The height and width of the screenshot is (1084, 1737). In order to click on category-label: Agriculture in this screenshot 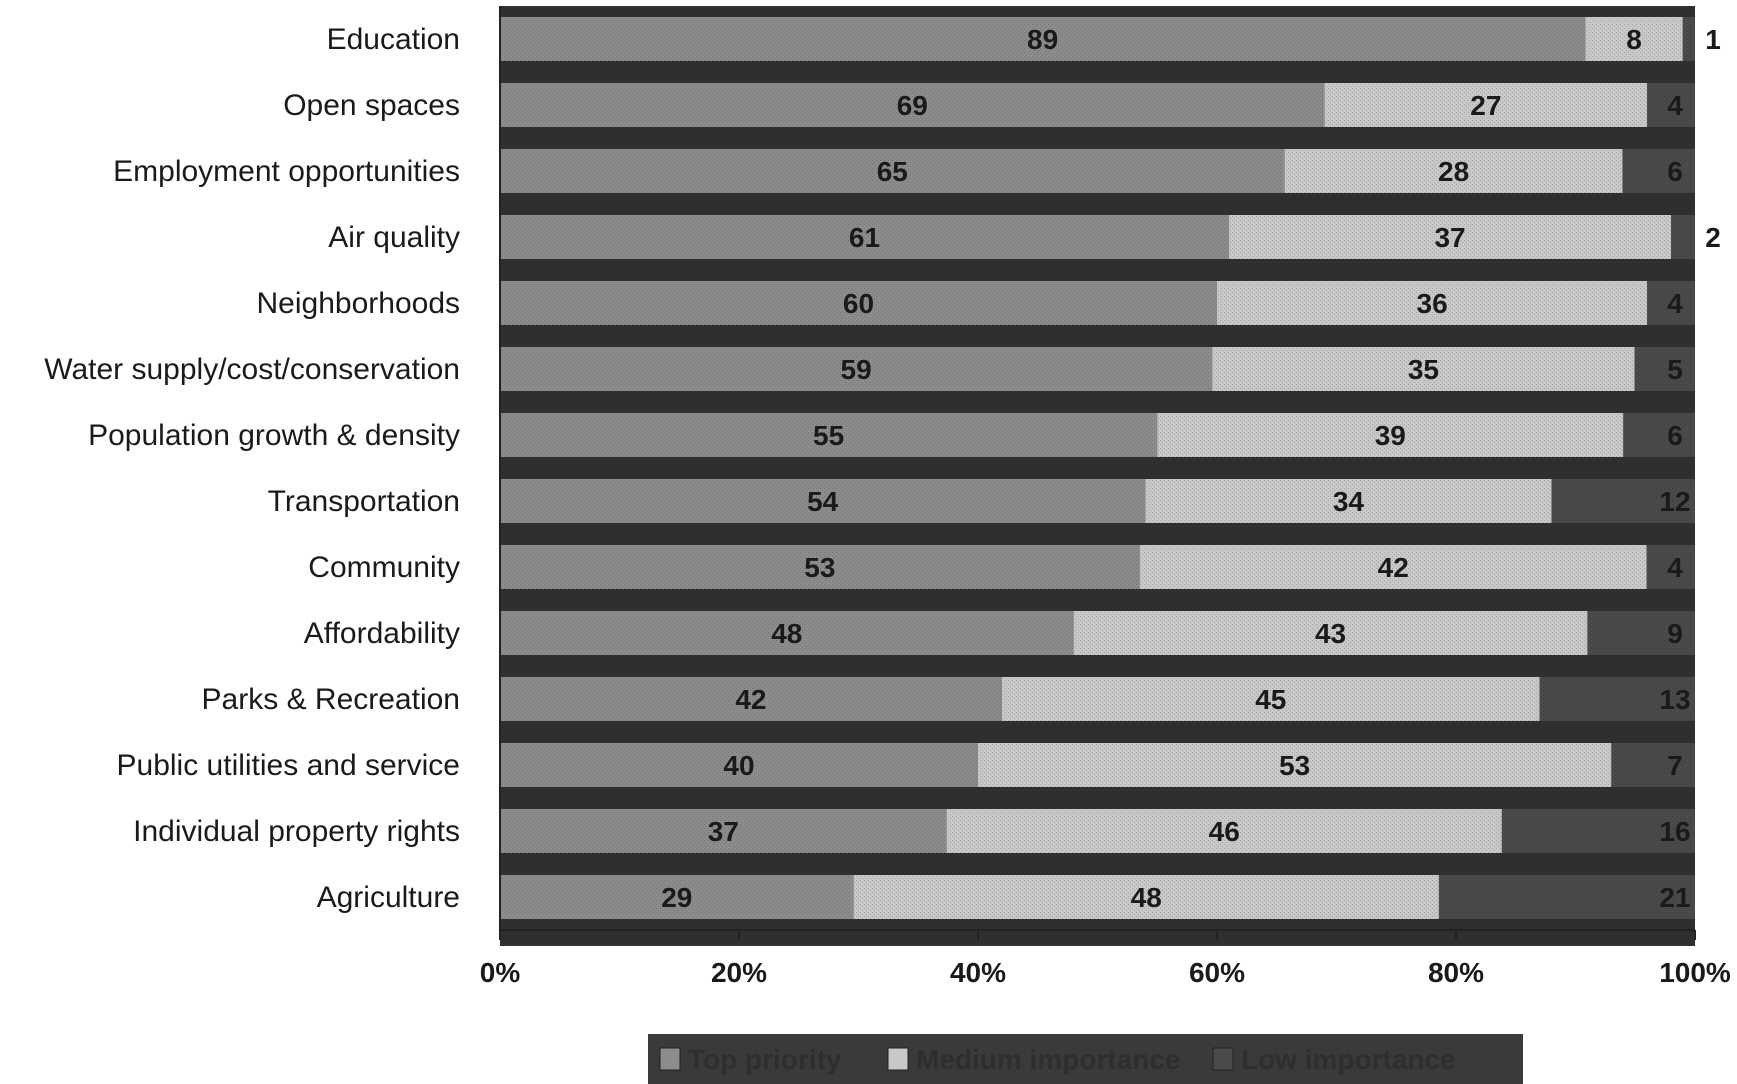, I will do `click(388, 897)`.